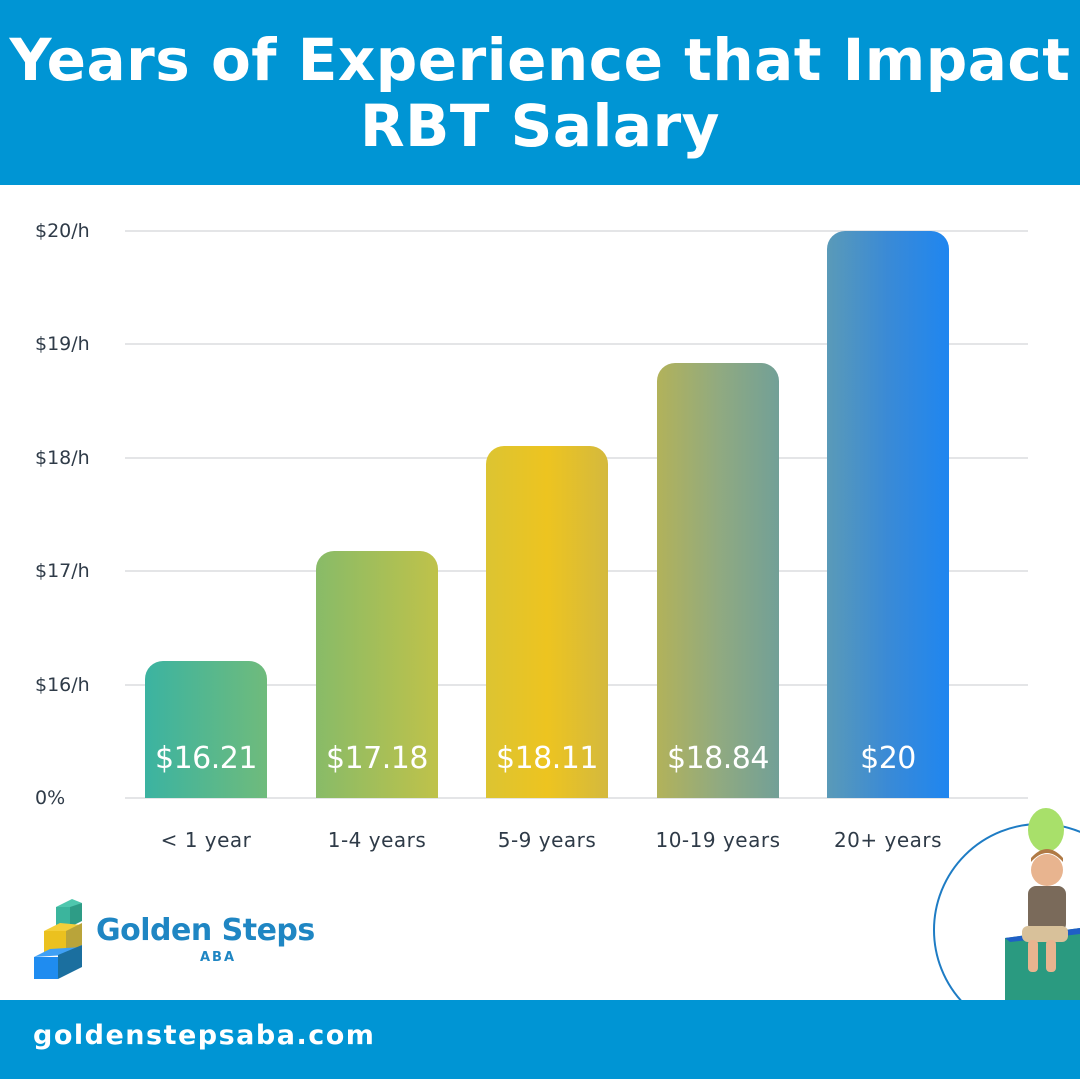 This screenshot has width=1080, height=1079. I want to click on chart-title-line-1: Years of Experience that Impact, so click(540, 59).